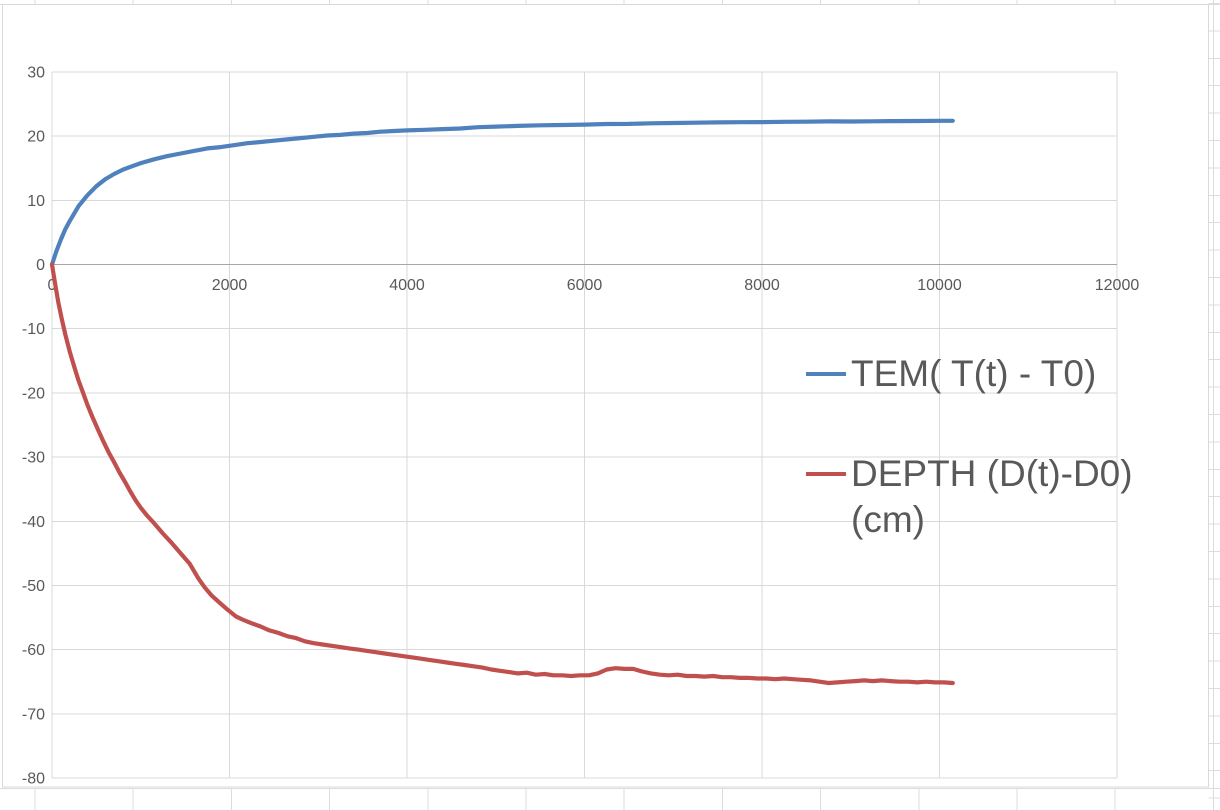 This screenshot has width=1220, height=810. Describe the element at coordinates (502, 192) in the screenshot. I see `series-tem-line` at that location.